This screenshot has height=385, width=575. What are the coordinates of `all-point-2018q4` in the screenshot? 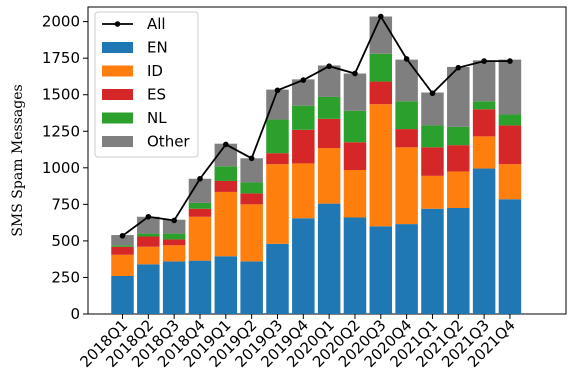 It's located at (200, 178).